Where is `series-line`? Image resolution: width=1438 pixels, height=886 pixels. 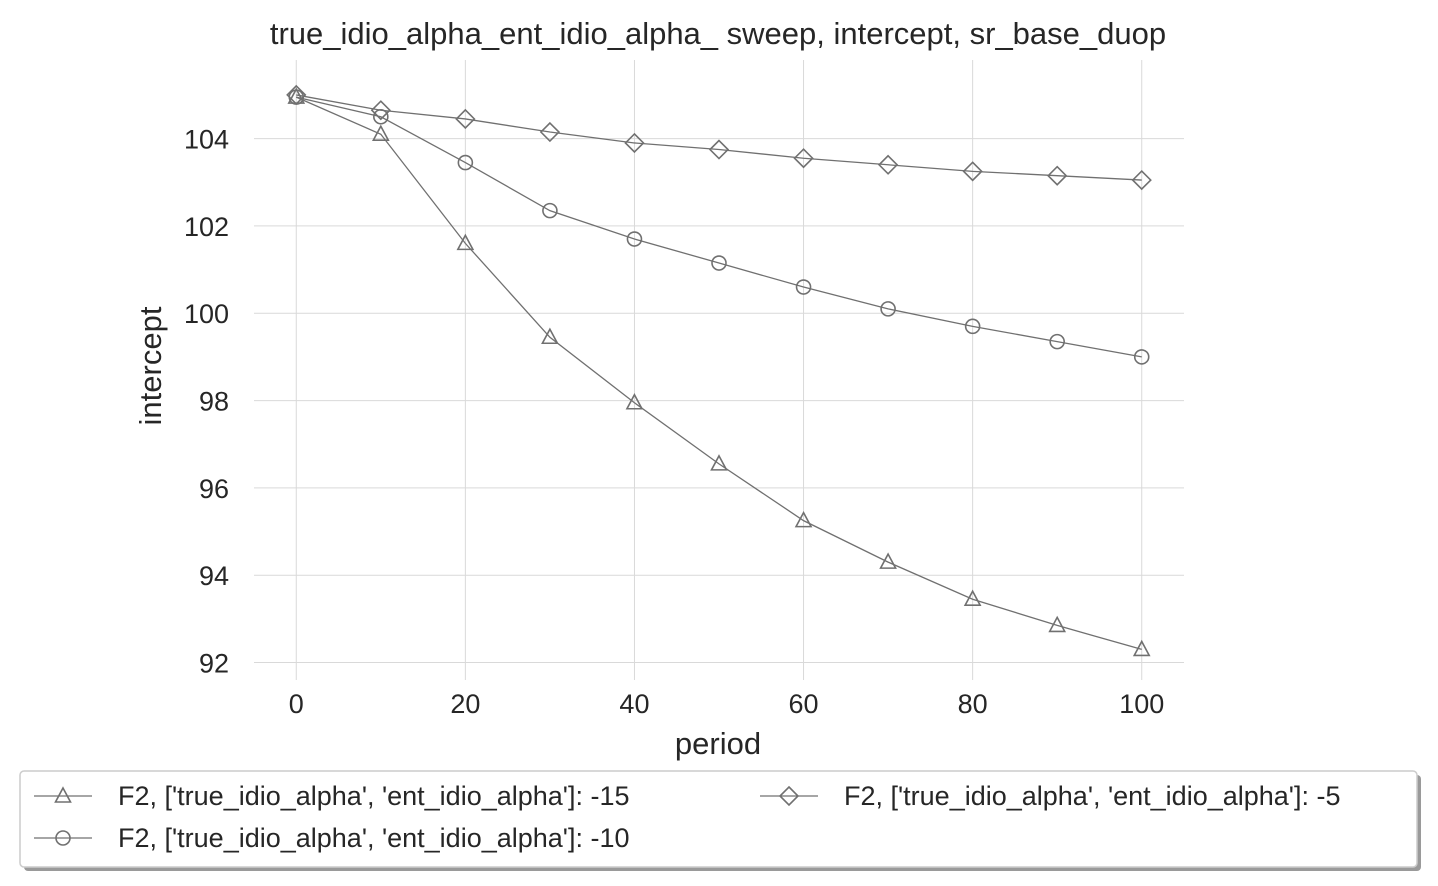 series-line is located at coordinates (719, 137).